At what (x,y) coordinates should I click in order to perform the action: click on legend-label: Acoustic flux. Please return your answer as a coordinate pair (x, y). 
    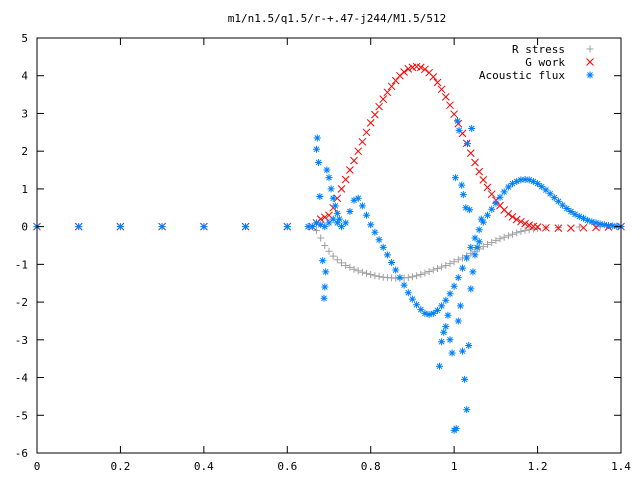
    Looking at the image, I should click on (522, 75).